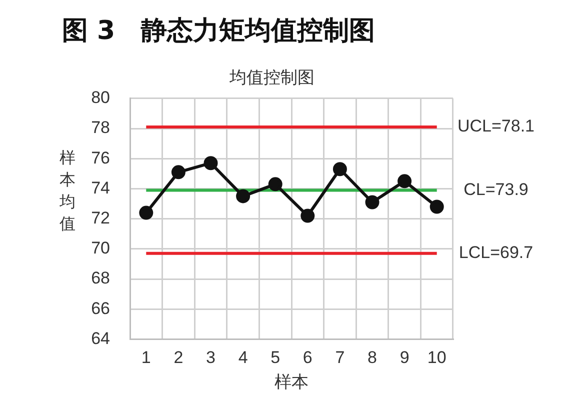 Image resolution: width=564 pixels, height=407 pixels. Describe the element at coordinates (100, 218) in the screenshot. I see `y-tick-label: 72` at that location.